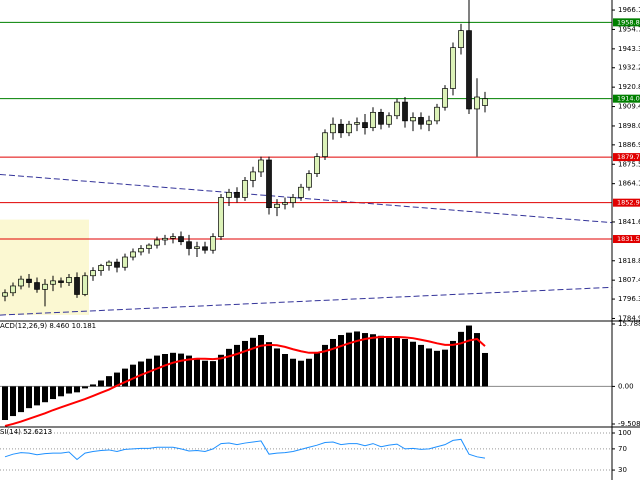 This screenshot has width=640, height=480. What do you see at coordinates (26, 432) in the screenshot?
I see `indicator-label: SI(14) 52.6213` at bounding box center [26, 432].